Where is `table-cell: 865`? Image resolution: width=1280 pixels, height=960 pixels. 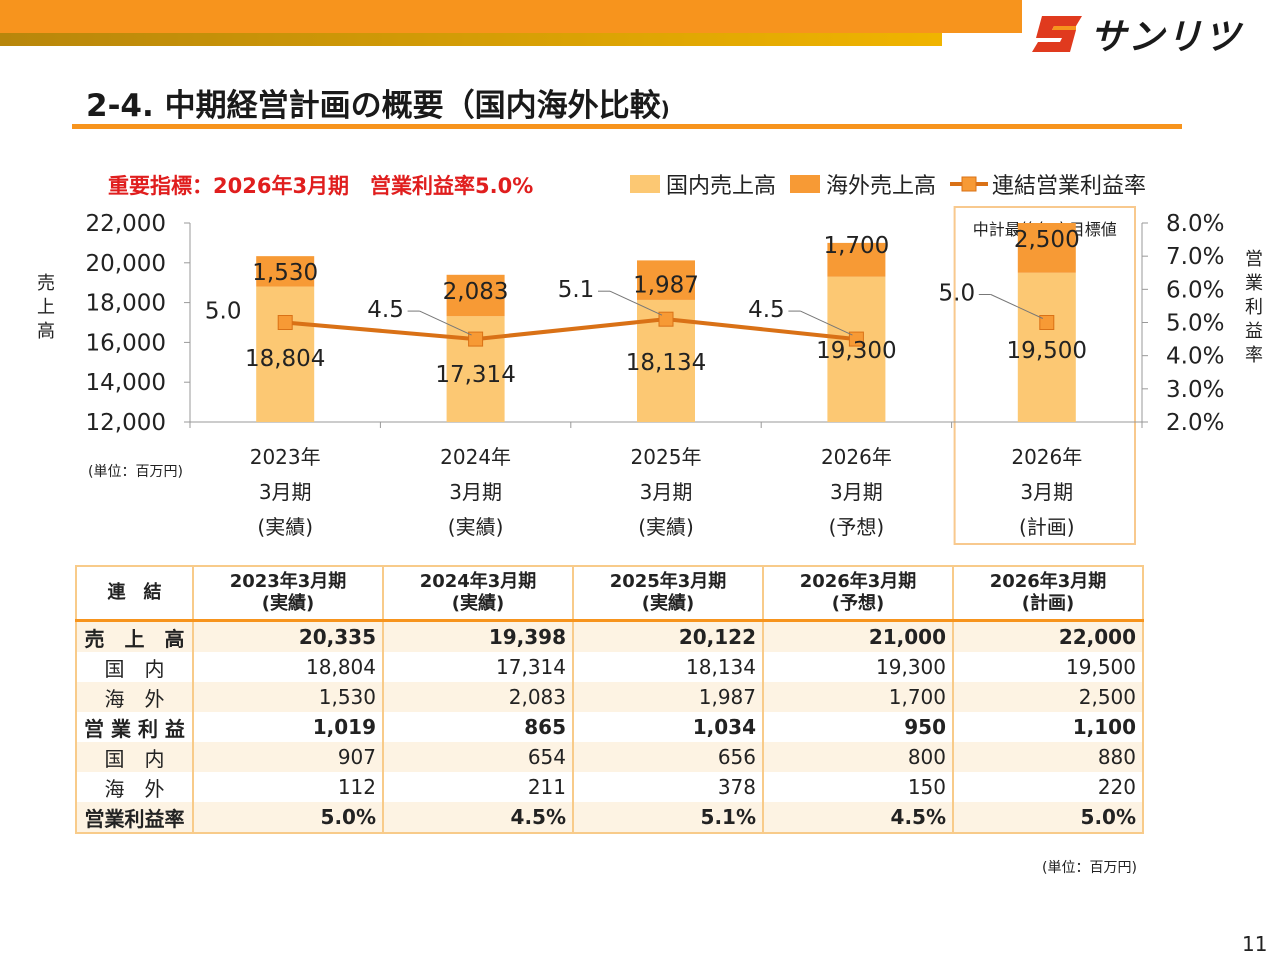
table-cell: 865 is located at coordinates (478, 727).